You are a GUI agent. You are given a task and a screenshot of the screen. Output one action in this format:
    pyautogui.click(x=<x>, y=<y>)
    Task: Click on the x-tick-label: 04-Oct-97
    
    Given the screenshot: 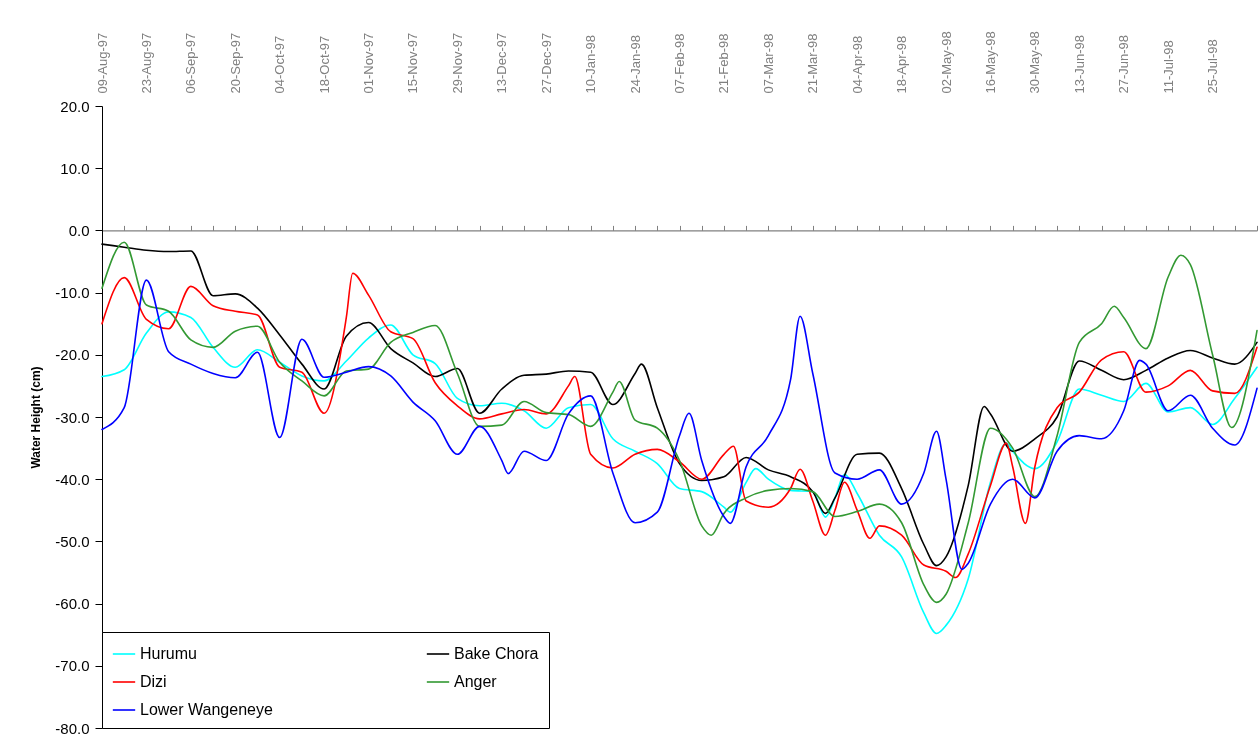 What is the action you would take?
    pyautogui.click(x=280, y=64)
    